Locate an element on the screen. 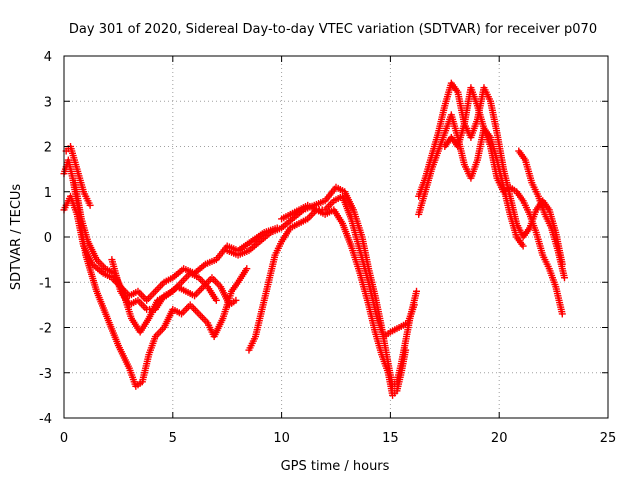  y-axis-label: SDTVAR / TECUs is located at coordinates (16, 237).